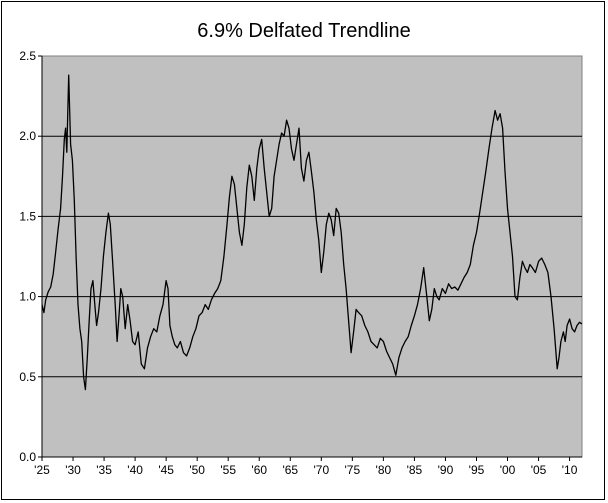 This screenshot has width=608, height=503. What do you see at coordinates (415, 470) in the screenshot?
I see `x-tick-label: '85` at bounding box center [415, 470].